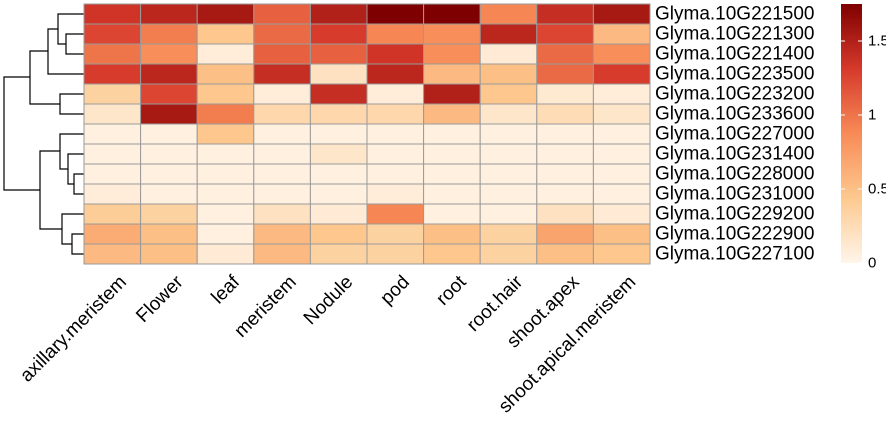 The width and height of the screenshot is (886, 431). I want to click on row-label: Glyma.10G222900, so click(735, 234).